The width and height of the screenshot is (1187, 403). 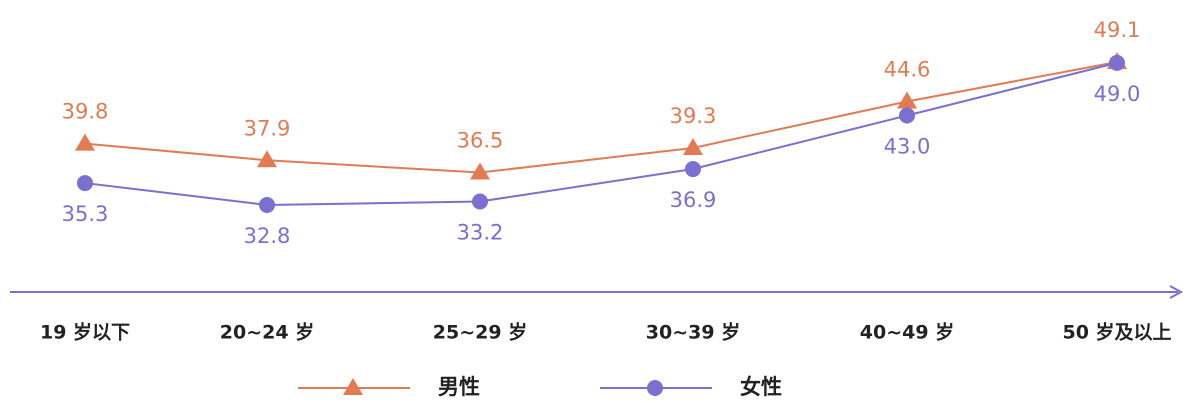 What do you see at coordinates (907, 147) in the screenshot?
I see `value-label: 43.0` at bounding box center [907, 147].